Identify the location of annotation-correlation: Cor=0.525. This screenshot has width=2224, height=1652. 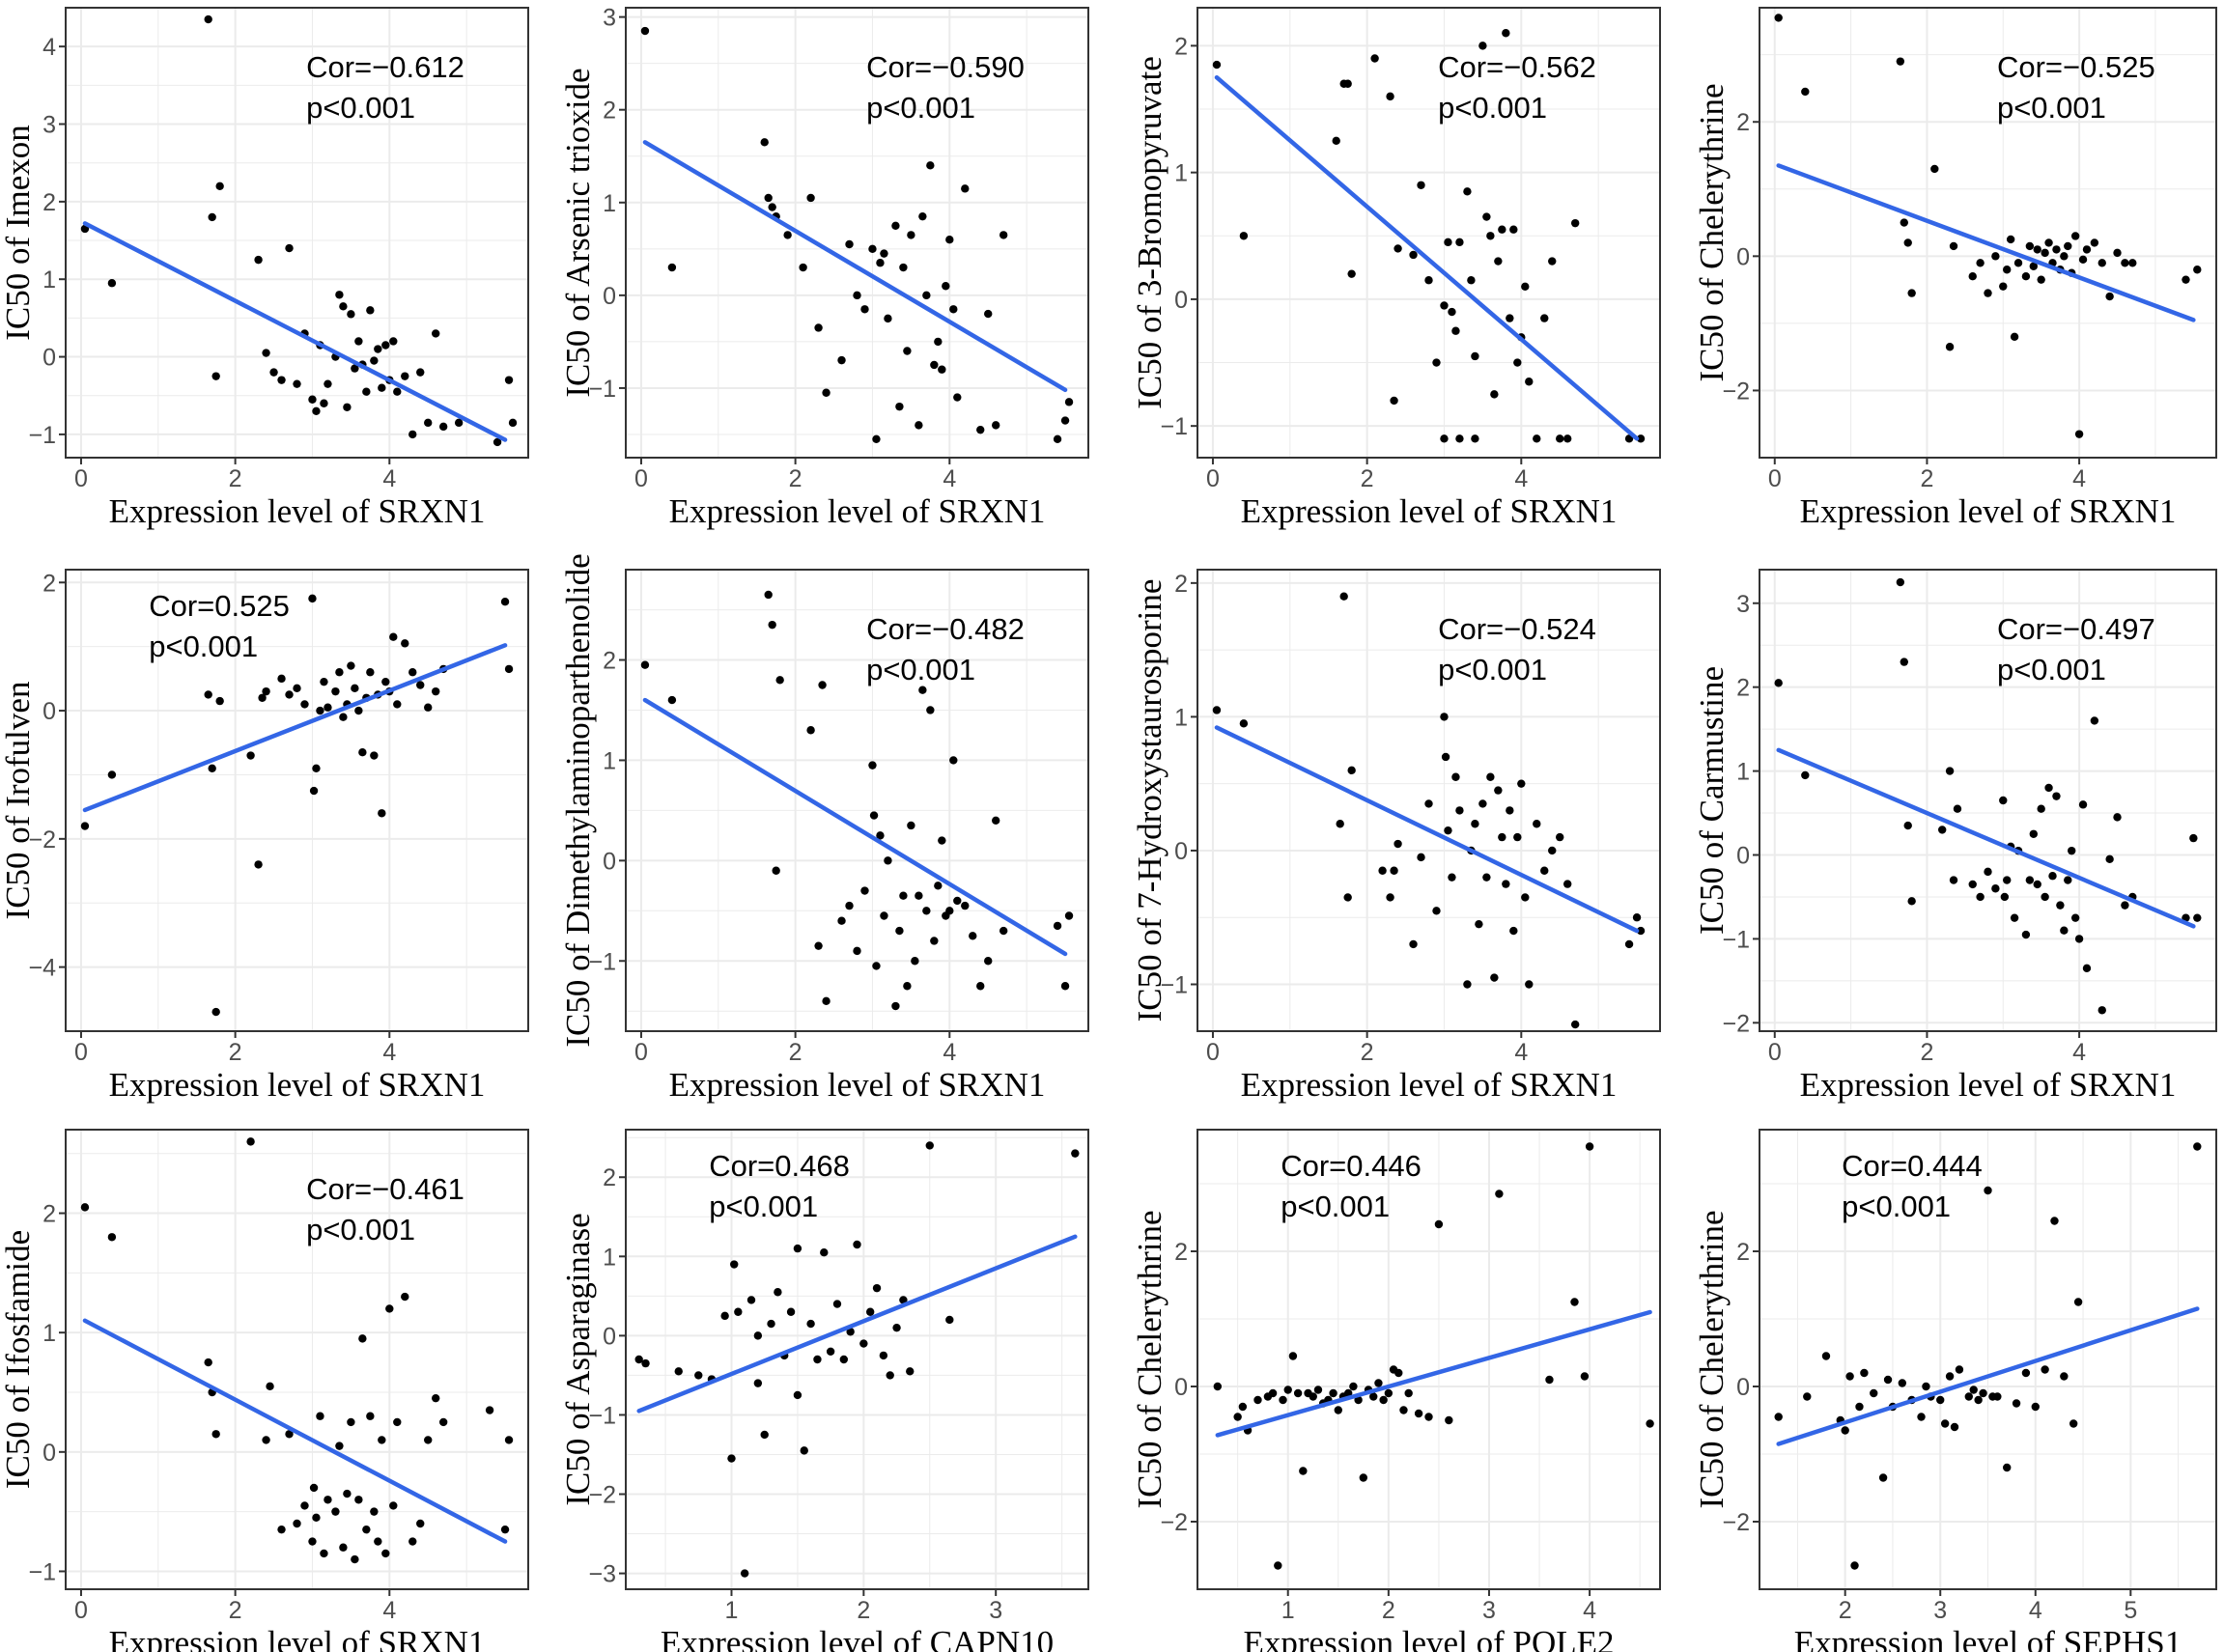
(219, 606).